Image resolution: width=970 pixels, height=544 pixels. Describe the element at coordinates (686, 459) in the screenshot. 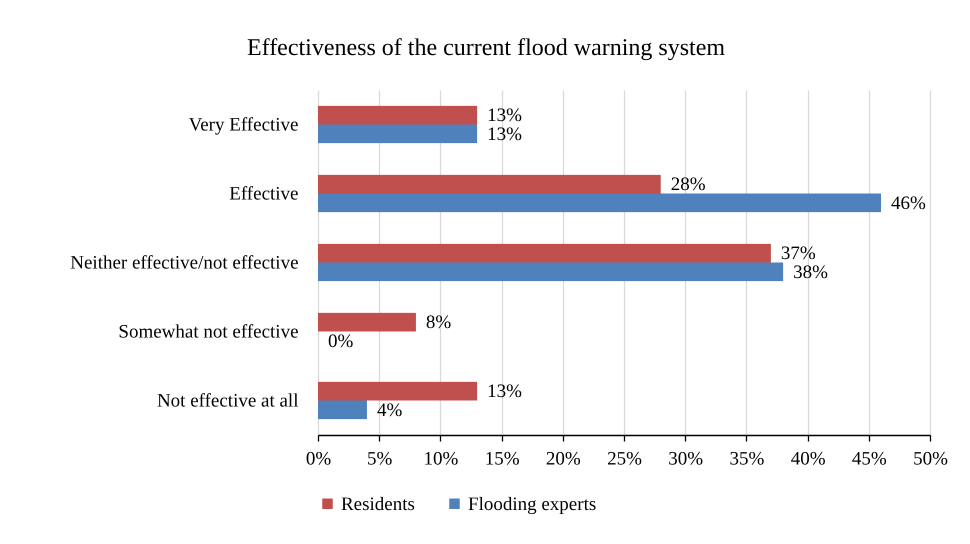

I see `x-tick-label: 30%` at that location.